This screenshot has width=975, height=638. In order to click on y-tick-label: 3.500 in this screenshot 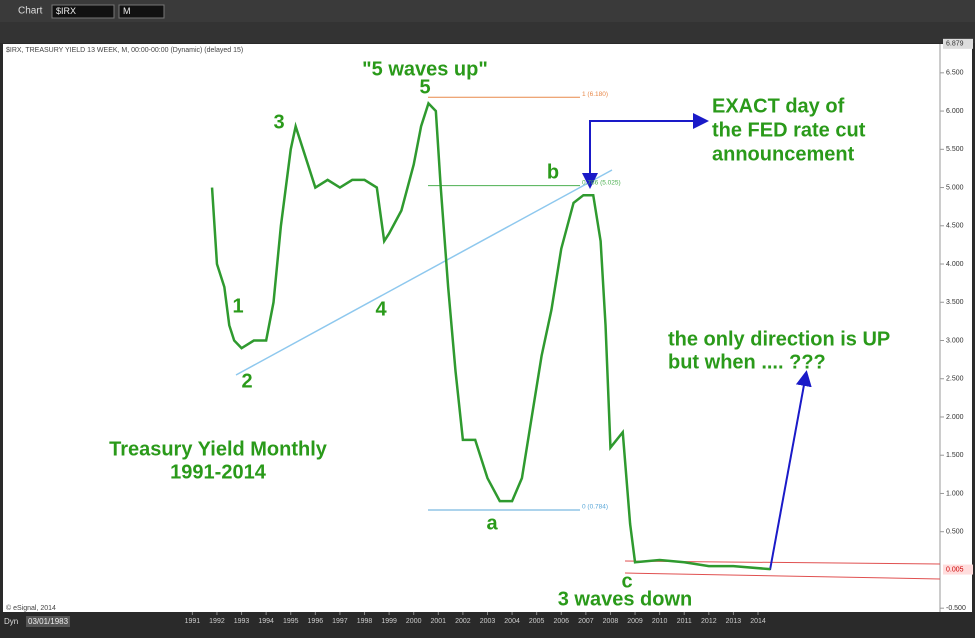, I will do `click(955, 302)`.